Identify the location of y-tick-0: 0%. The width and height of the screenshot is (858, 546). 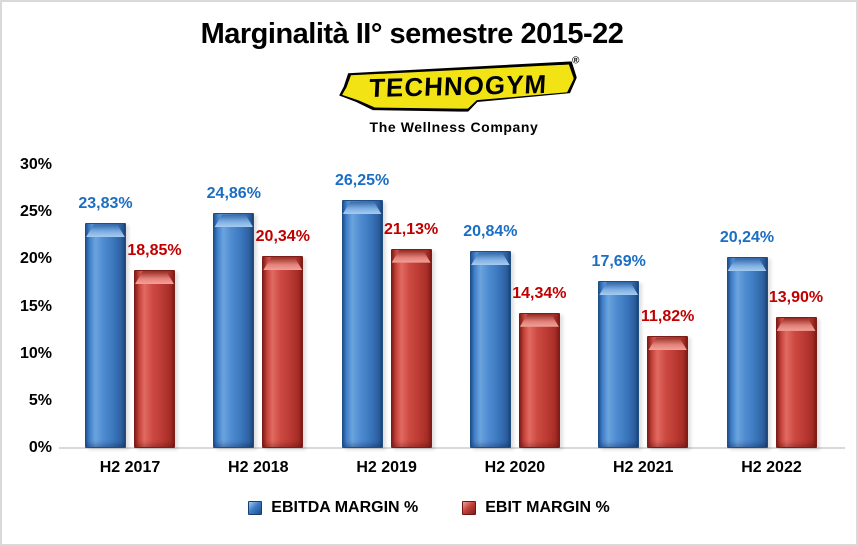
(40, 447).